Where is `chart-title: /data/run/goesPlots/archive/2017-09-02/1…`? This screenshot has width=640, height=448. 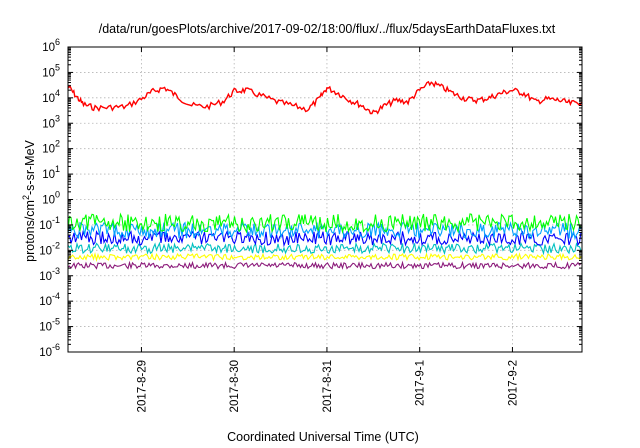
chart-title: /data/run/goesPlots/archive/2017-09-02/1… is located at coordinates (327, 29).